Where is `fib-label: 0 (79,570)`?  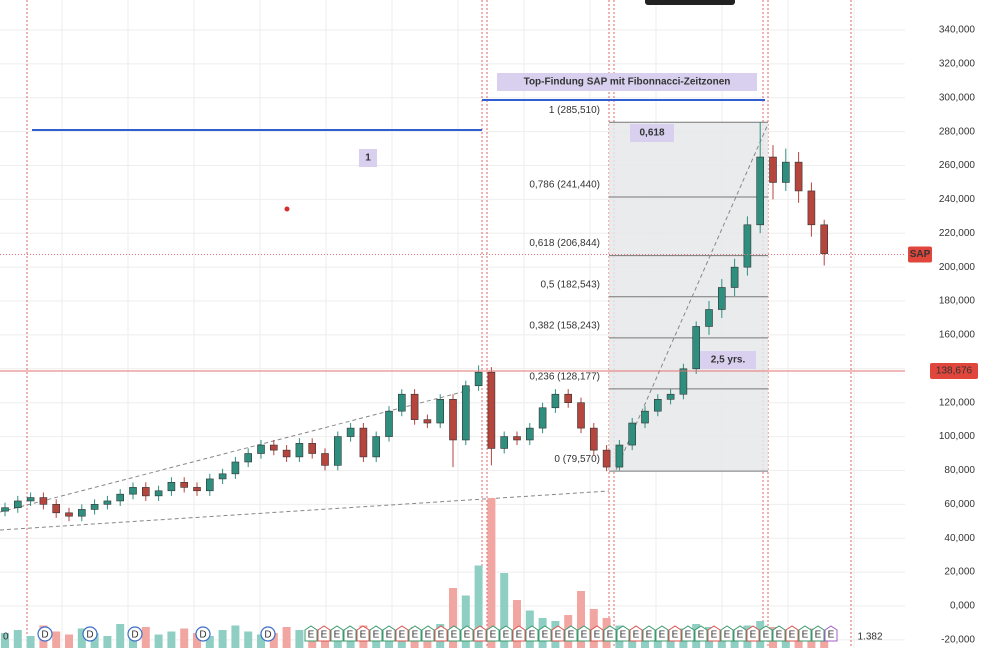
fib-label: 0 (79,570) is located at coordinates (577, 459).